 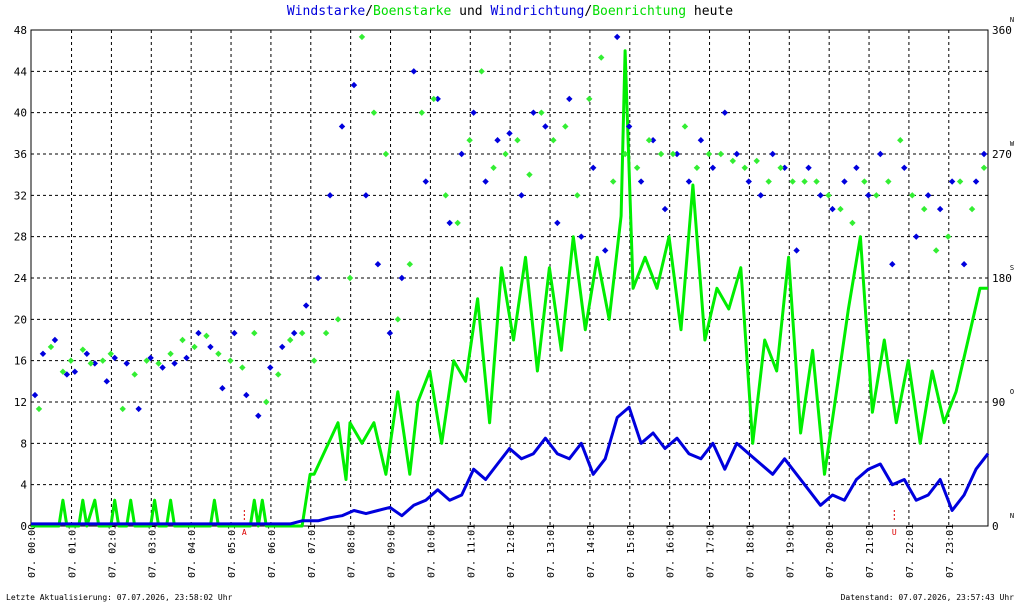 What do you see at coordinates (927, 597) in the screenshot?
I see `footer-data-status: Datenstand: 07.07.2026, 23:57:43 Uhr` at bounding box center [927, 597].